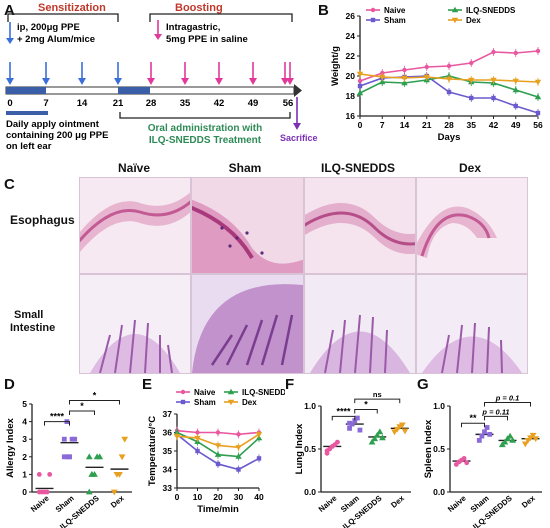  I want to click on boosting-arrow-head, so click(158, 37).